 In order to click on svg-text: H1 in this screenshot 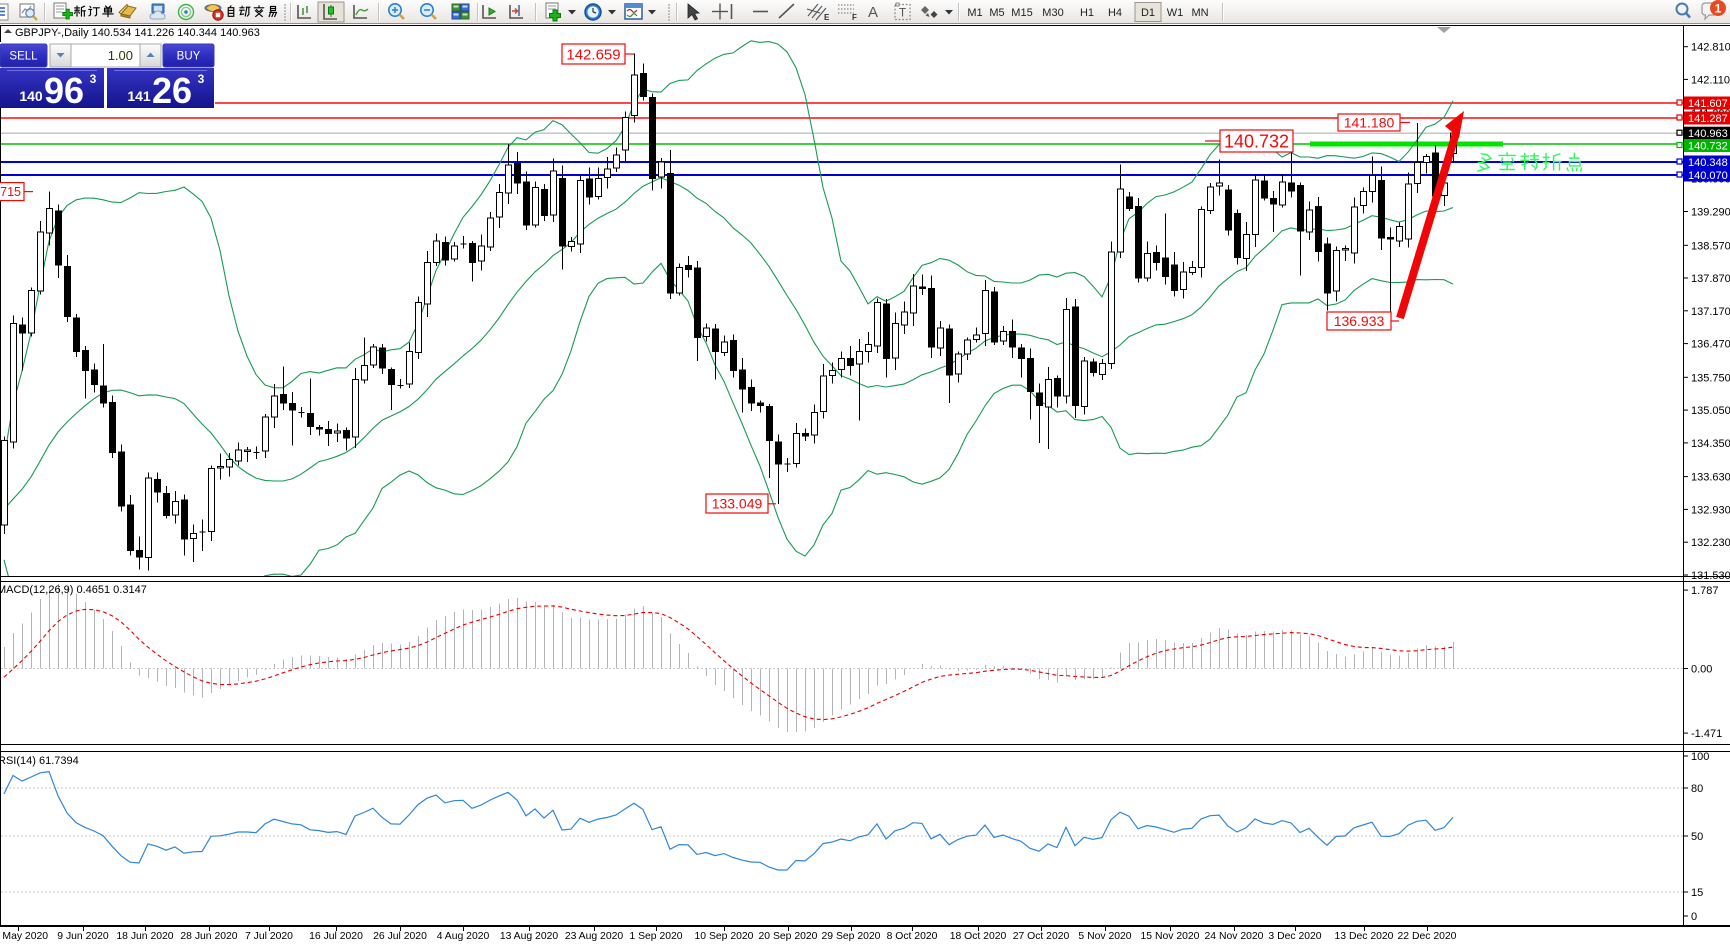, I will do `click(1087, 13)`.